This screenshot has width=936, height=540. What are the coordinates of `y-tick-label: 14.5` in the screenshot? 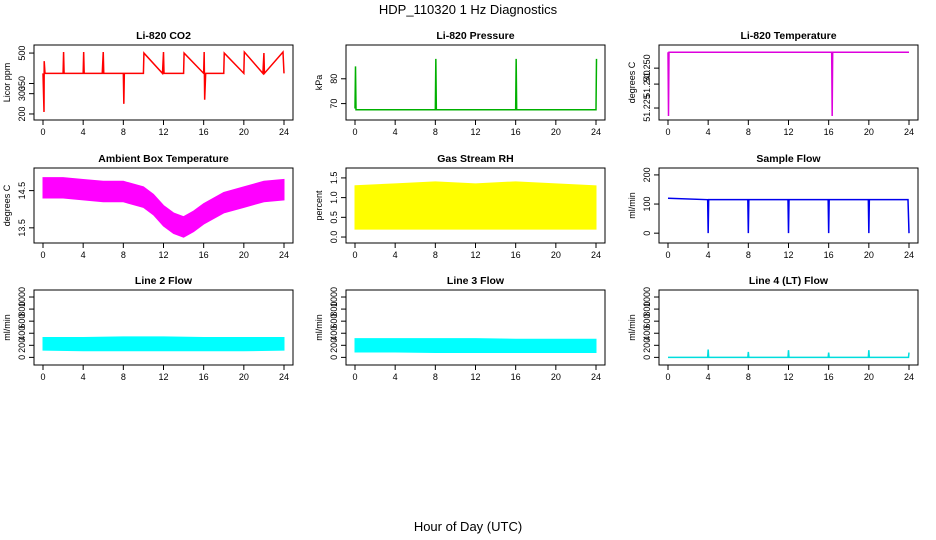 It's located at (22, 191).